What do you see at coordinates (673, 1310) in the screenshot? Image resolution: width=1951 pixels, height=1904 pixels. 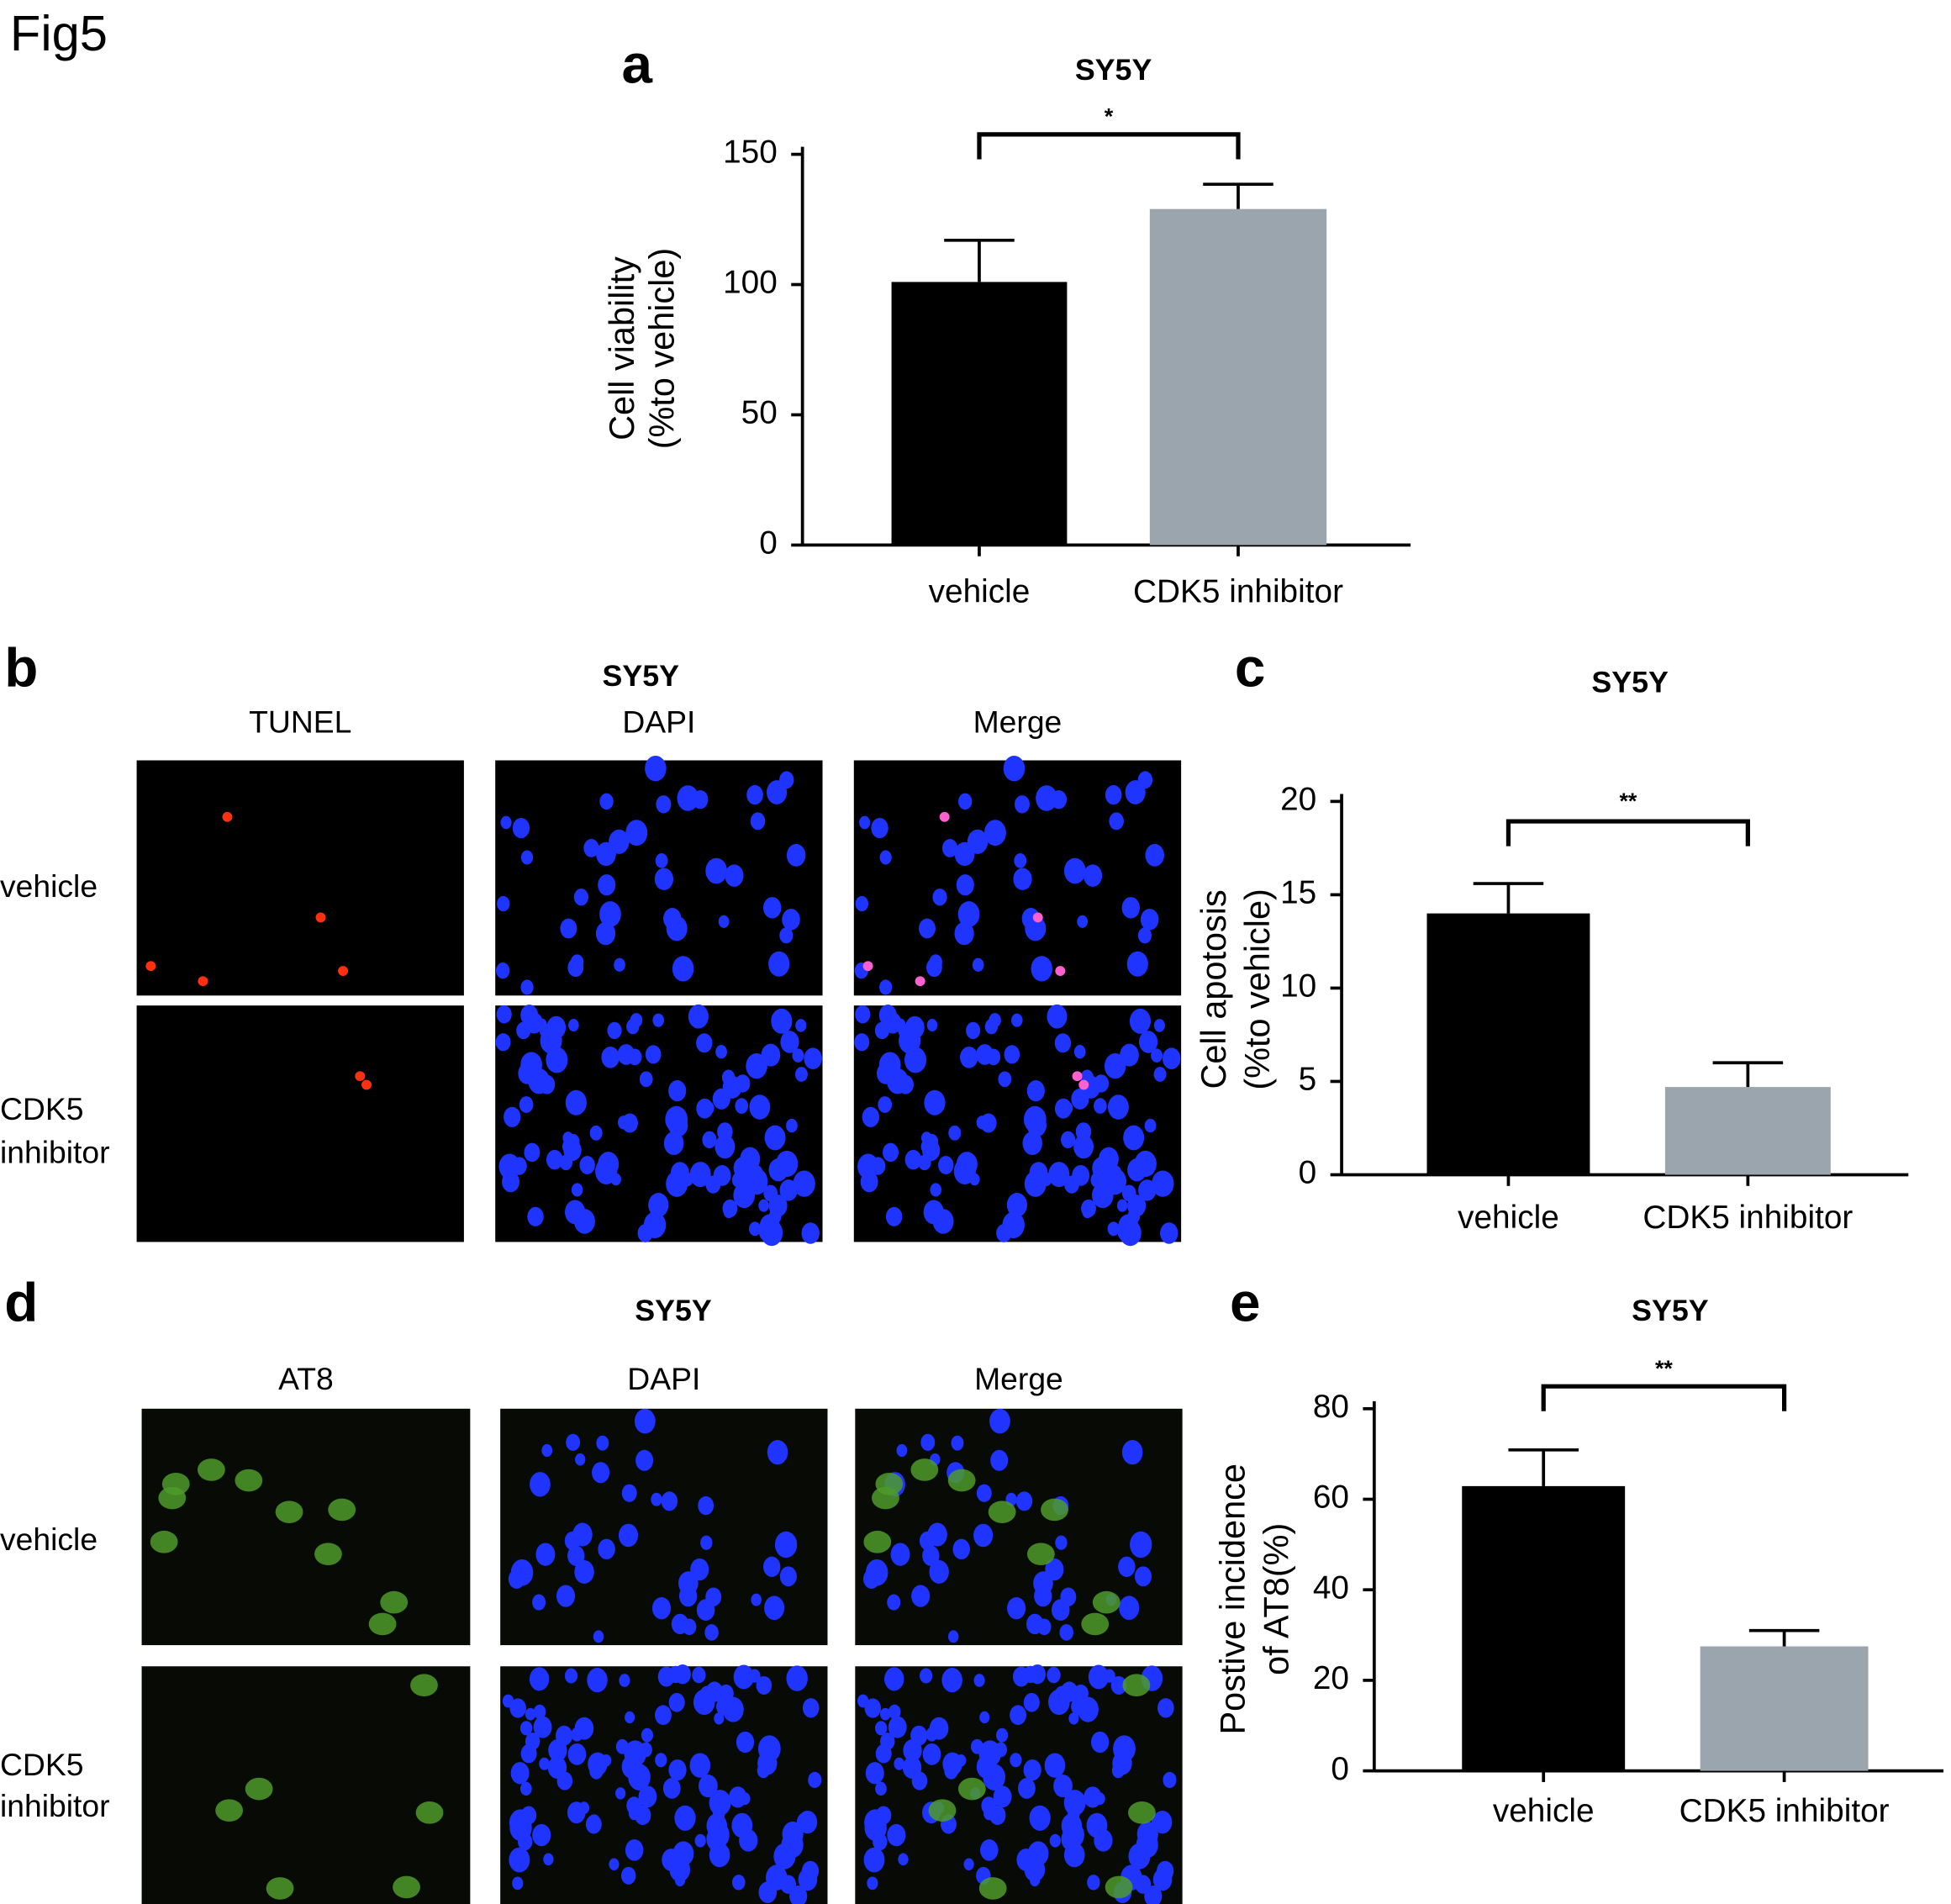 I see `panel-title: SY5Y` at bounding box center [673, 1310].